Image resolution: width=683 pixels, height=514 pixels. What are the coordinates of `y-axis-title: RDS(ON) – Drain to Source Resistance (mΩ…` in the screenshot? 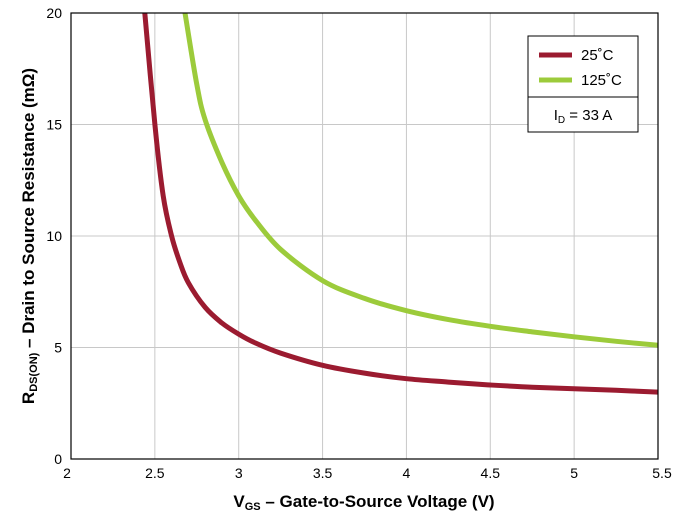 It's located at (29, 236).